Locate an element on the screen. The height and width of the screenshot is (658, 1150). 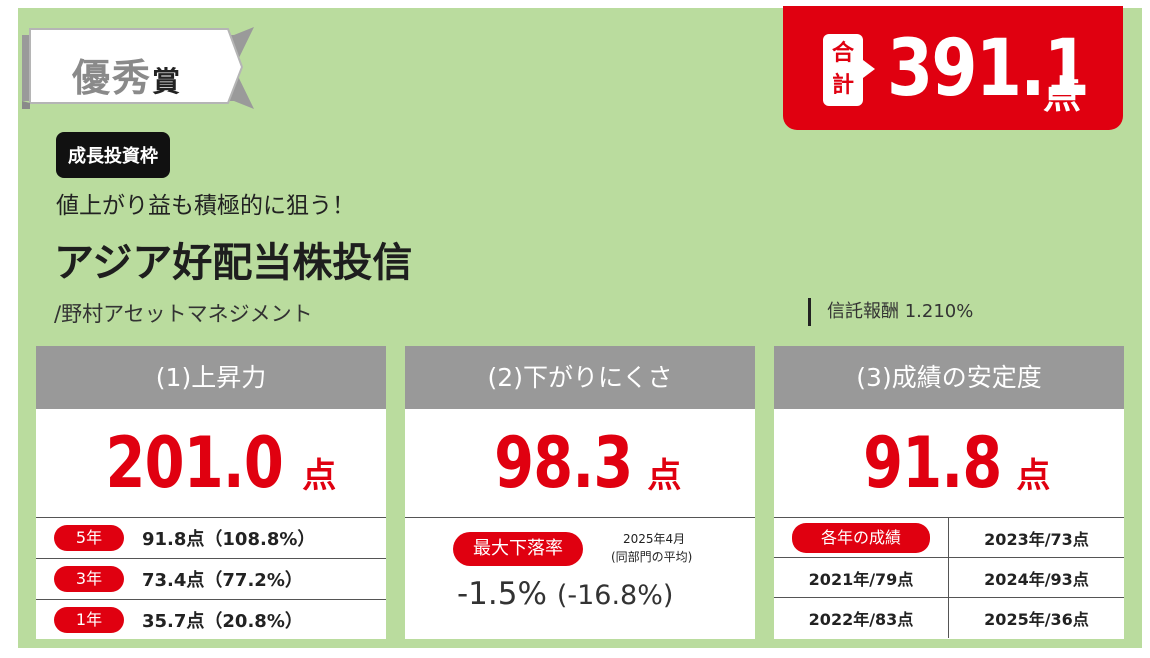
stability-score: 91.8 点 is located at coordinates (956, 463).